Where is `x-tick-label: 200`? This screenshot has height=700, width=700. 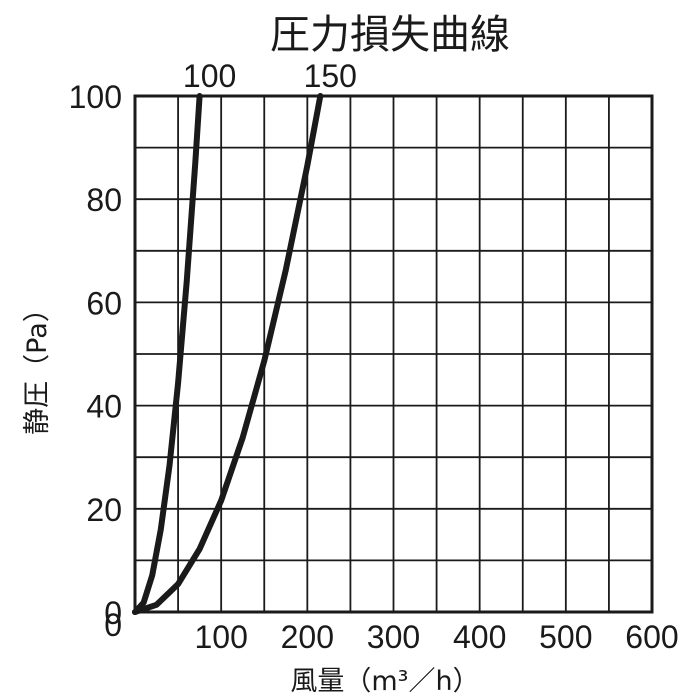 x-tick-label: 200 is located at coordinates (307, 637).